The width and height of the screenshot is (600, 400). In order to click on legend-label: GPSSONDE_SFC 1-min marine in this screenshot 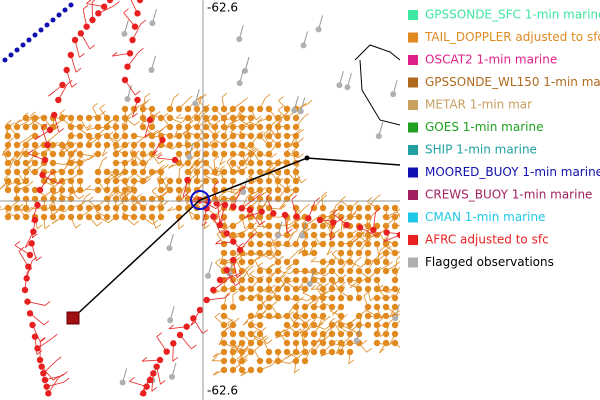, I will do `click(512, 15)`.